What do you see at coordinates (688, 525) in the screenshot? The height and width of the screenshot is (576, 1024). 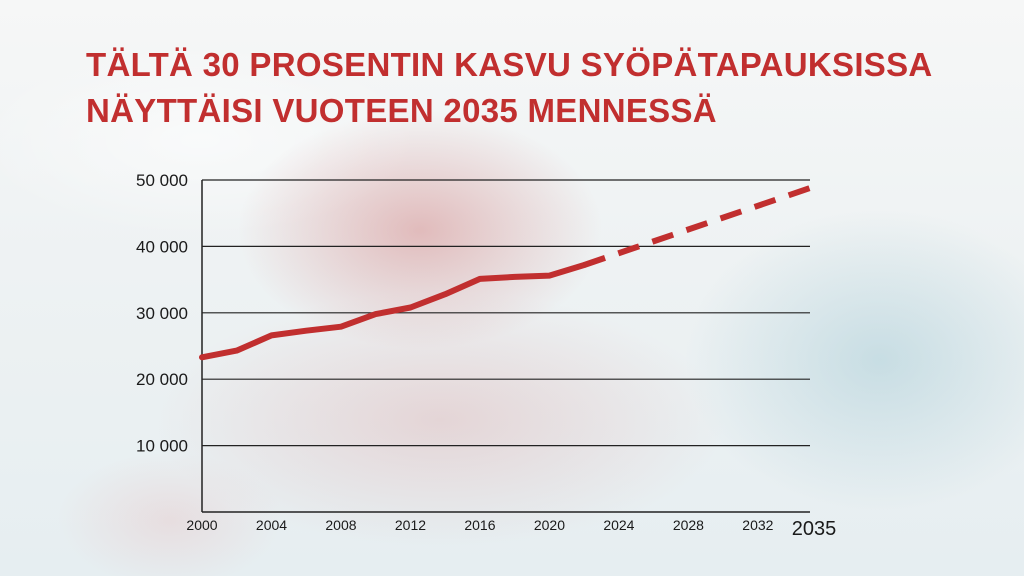 I see `x-tick-label: 2028` at bounding box center [688, 525].